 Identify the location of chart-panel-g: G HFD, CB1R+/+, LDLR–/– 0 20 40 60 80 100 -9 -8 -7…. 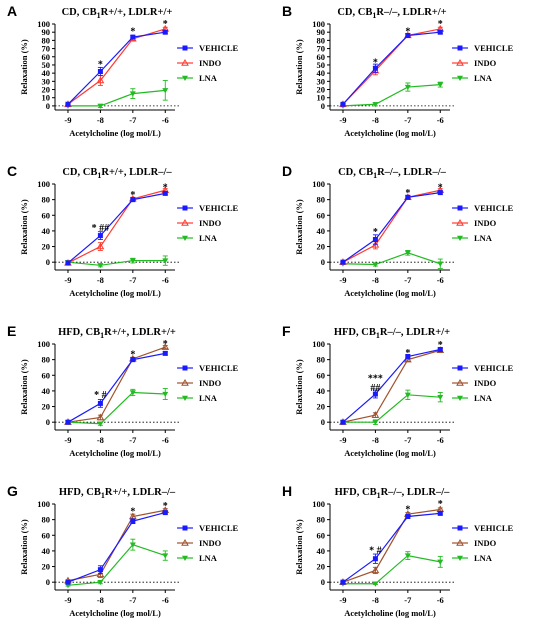
(123, 550).